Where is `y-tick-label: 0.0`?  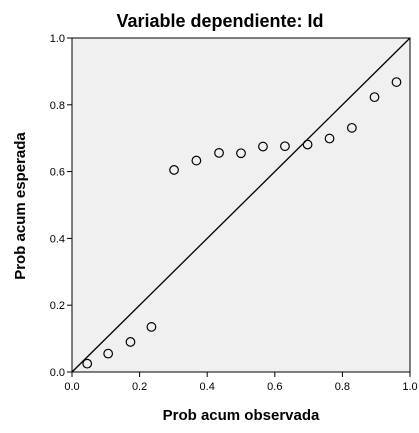 y-tick-label: 0.0 is located at coordinates (57, 373).